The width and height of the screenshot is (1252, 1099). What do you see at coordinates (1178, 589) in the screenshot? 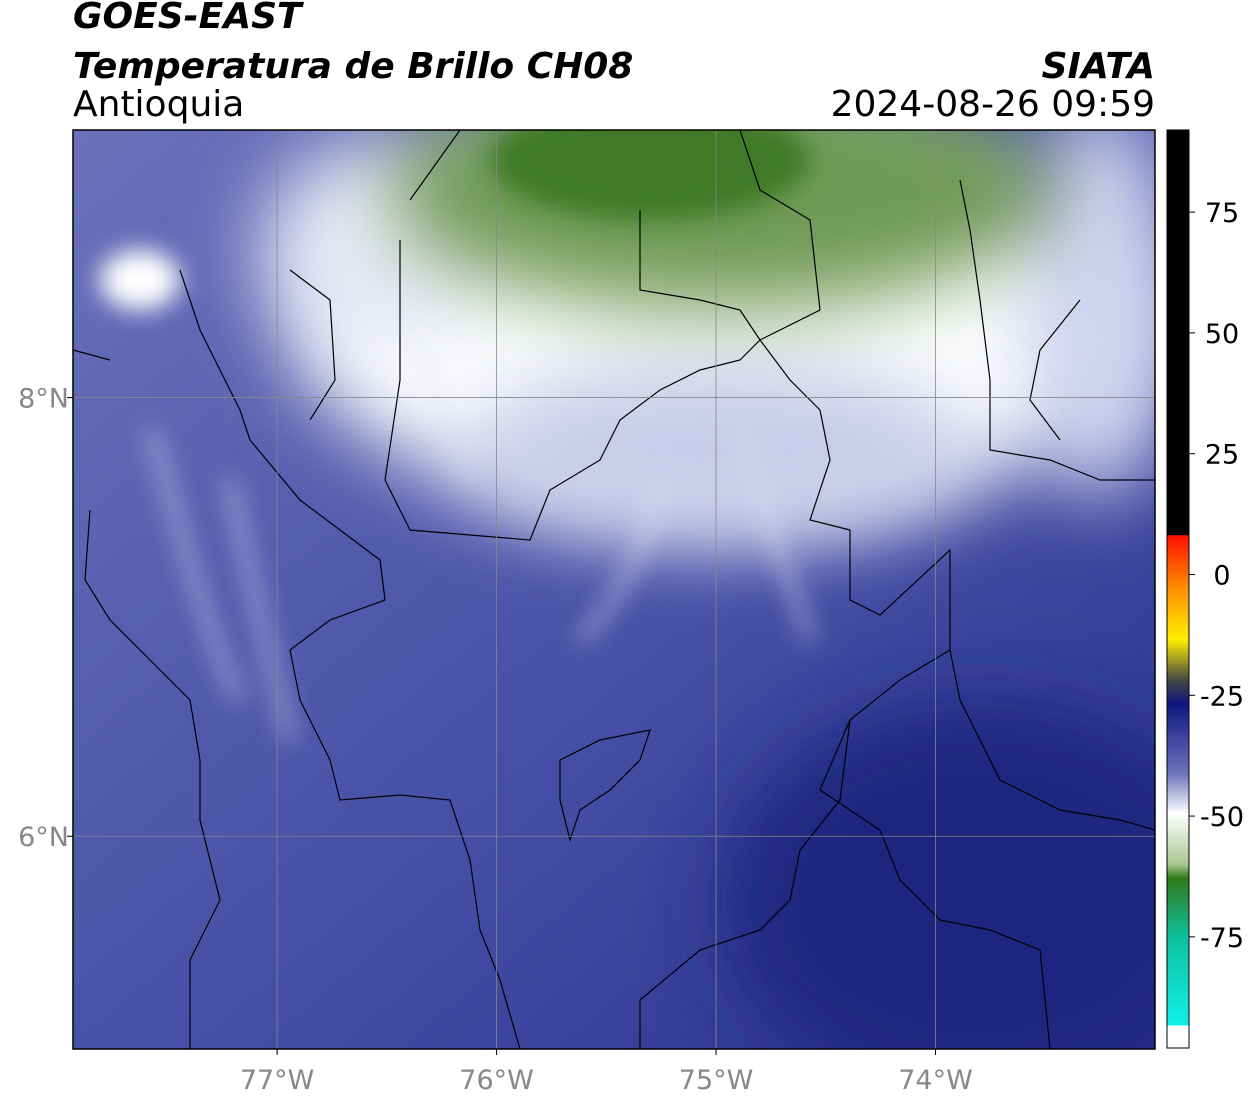
I see `colorbar` at bounding box center [1178, 589].